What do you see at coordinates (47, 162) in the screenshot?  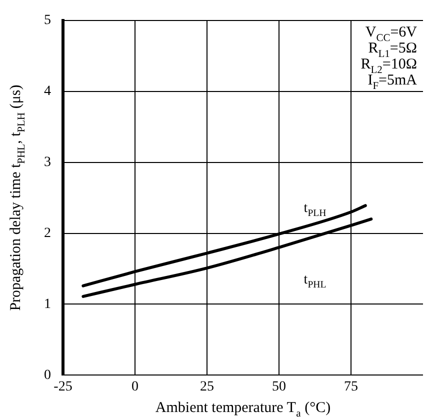 I see `y-tick-label: 3` at bounding box center [47, 162].